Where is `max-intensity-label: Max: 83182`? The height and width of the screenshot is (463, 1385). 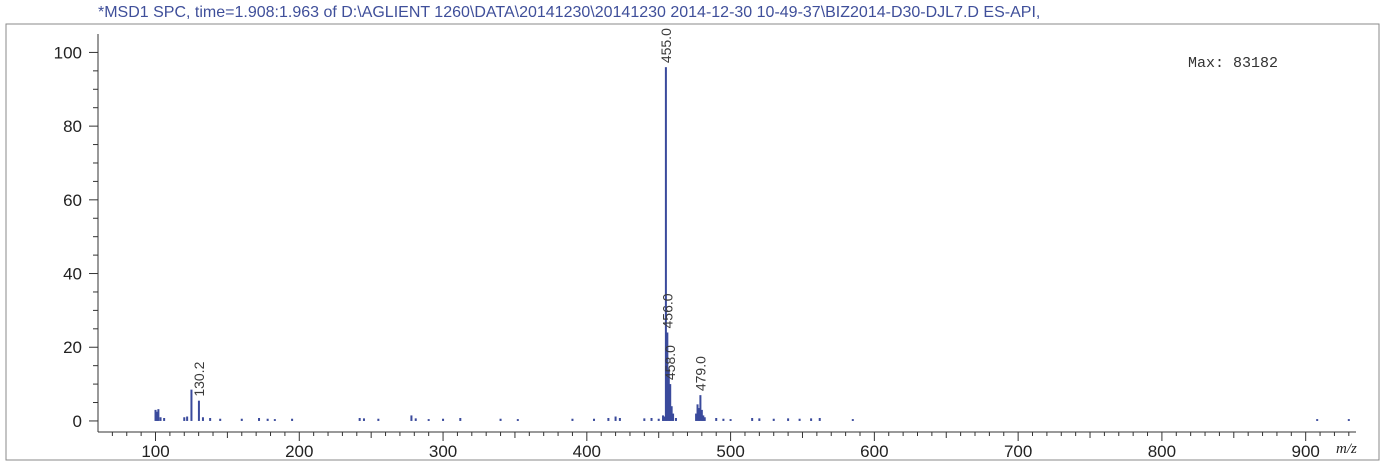 max-intensity-label: Max: 83182 is located at coordinates (1233, 63).